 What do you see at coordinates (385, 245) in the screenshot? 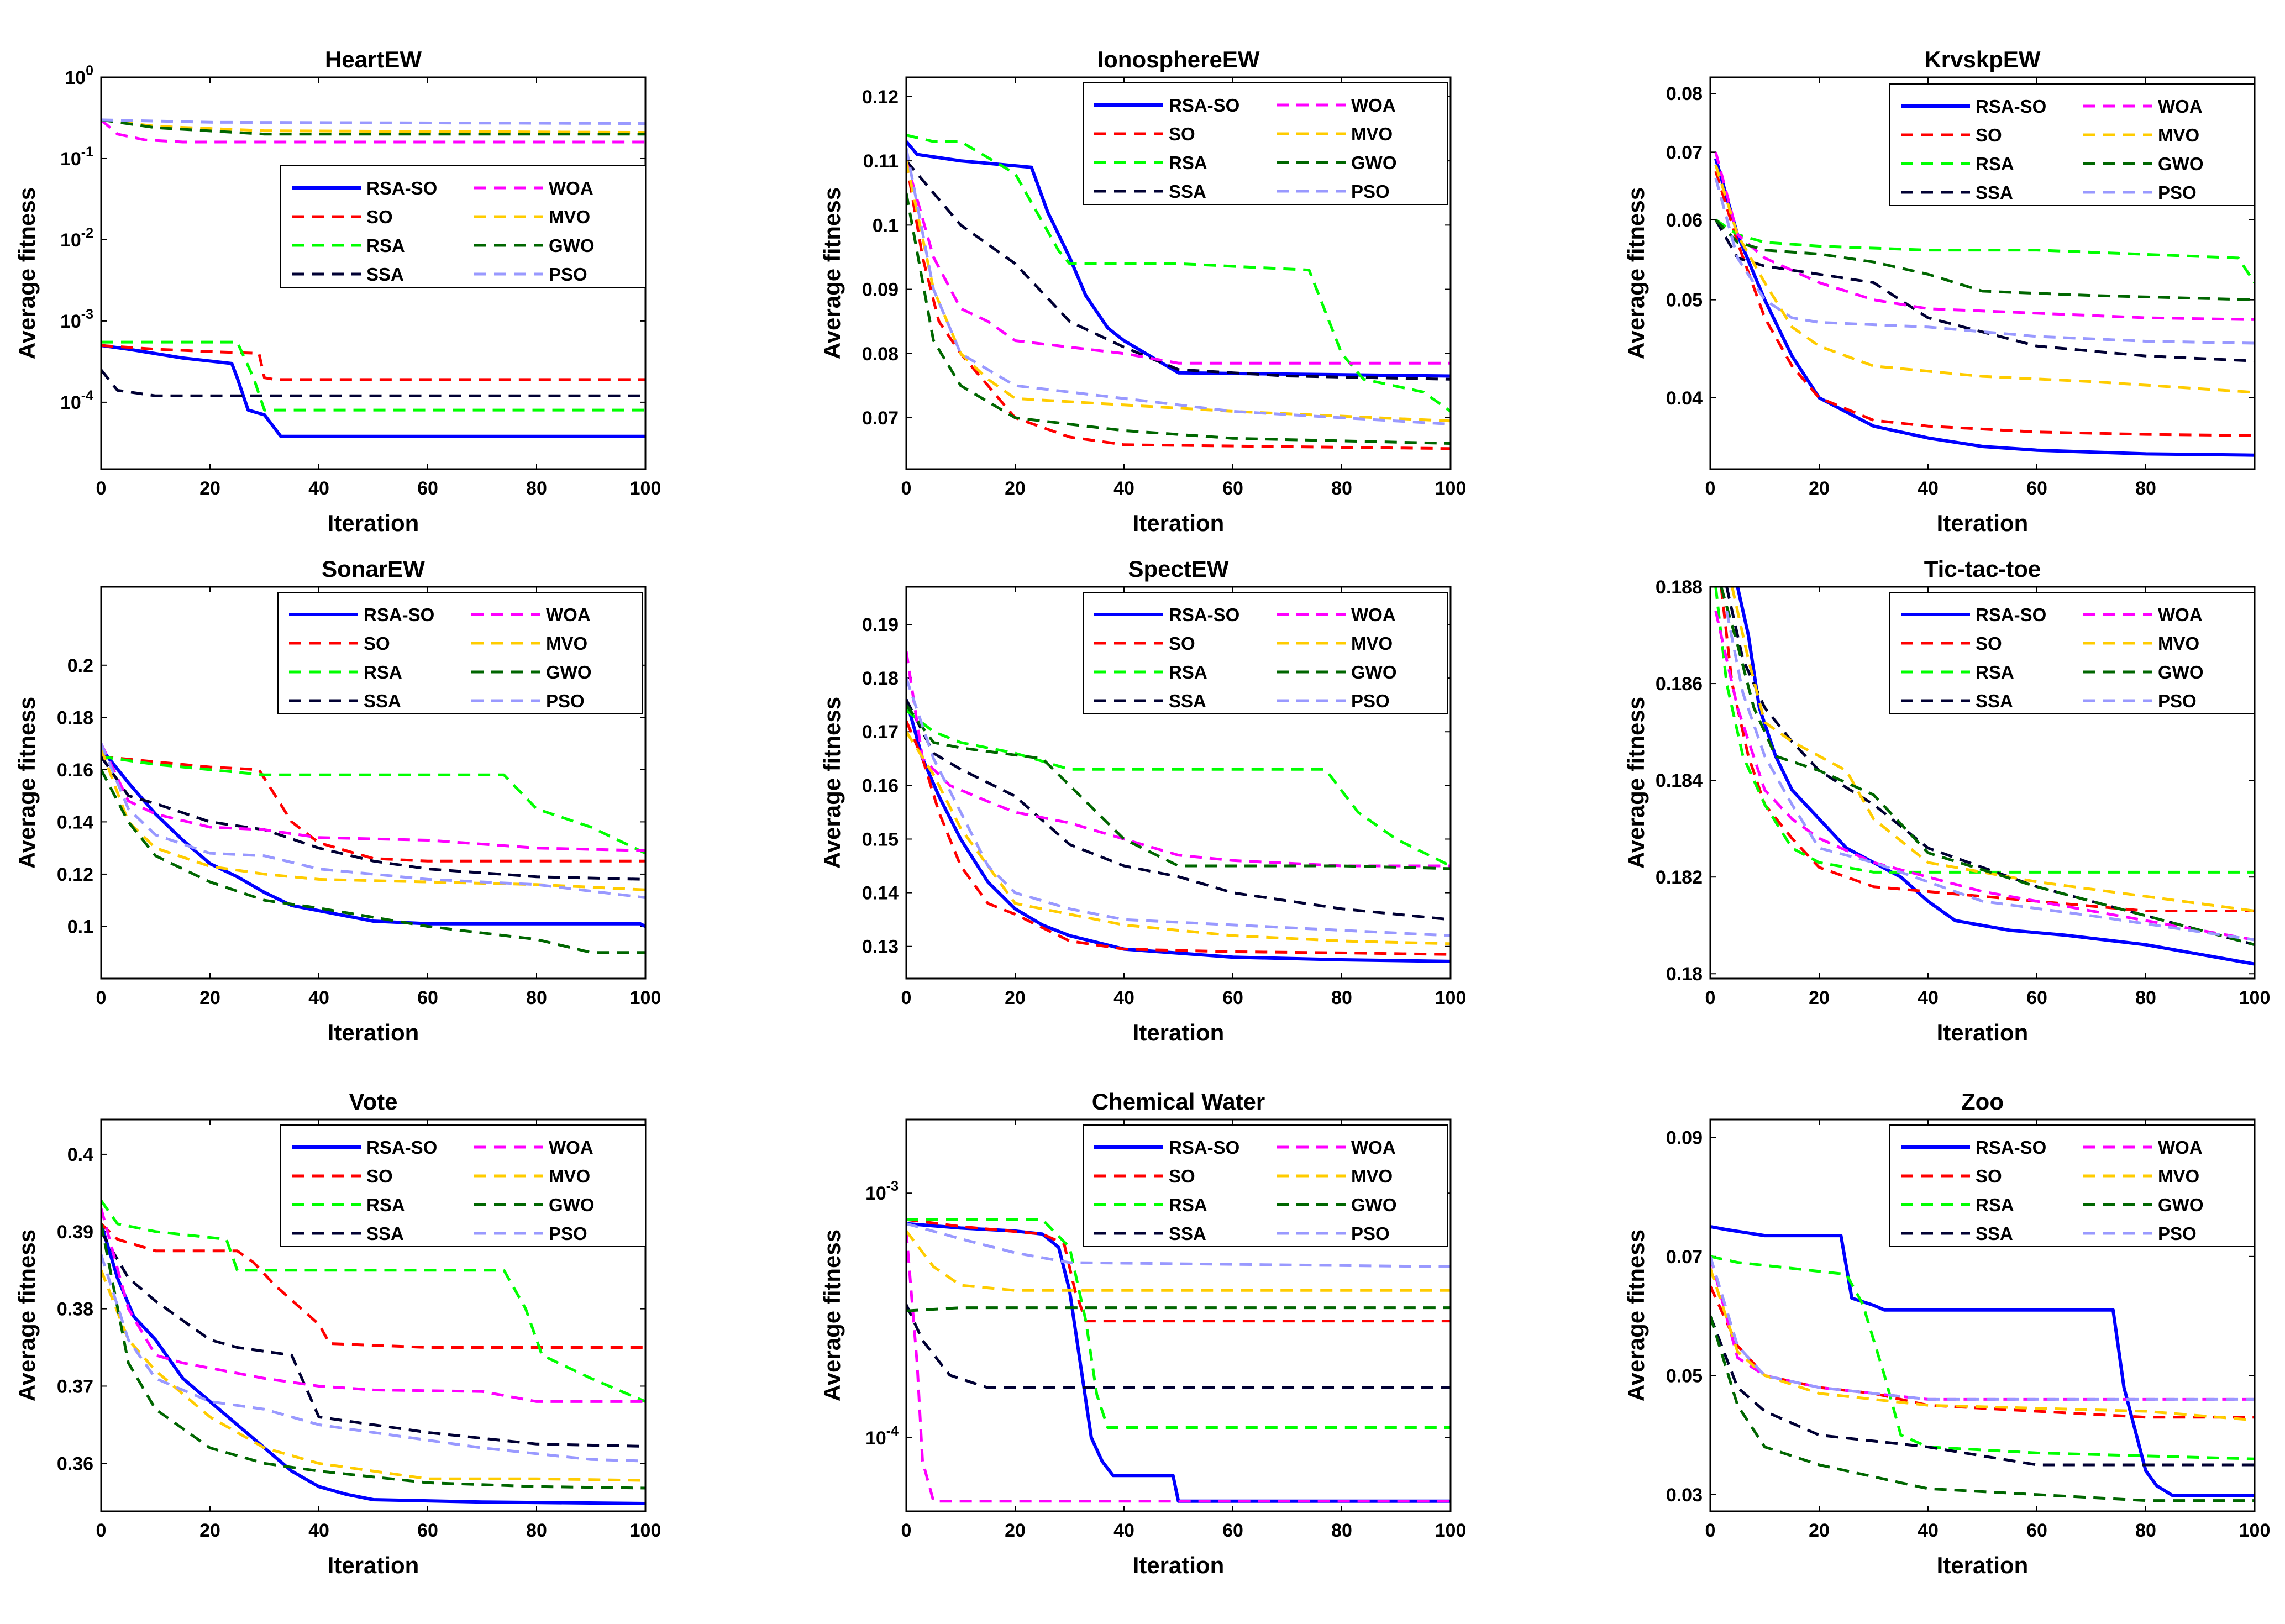
I see `legend-label: RSA` at bounding box center [385, 245].